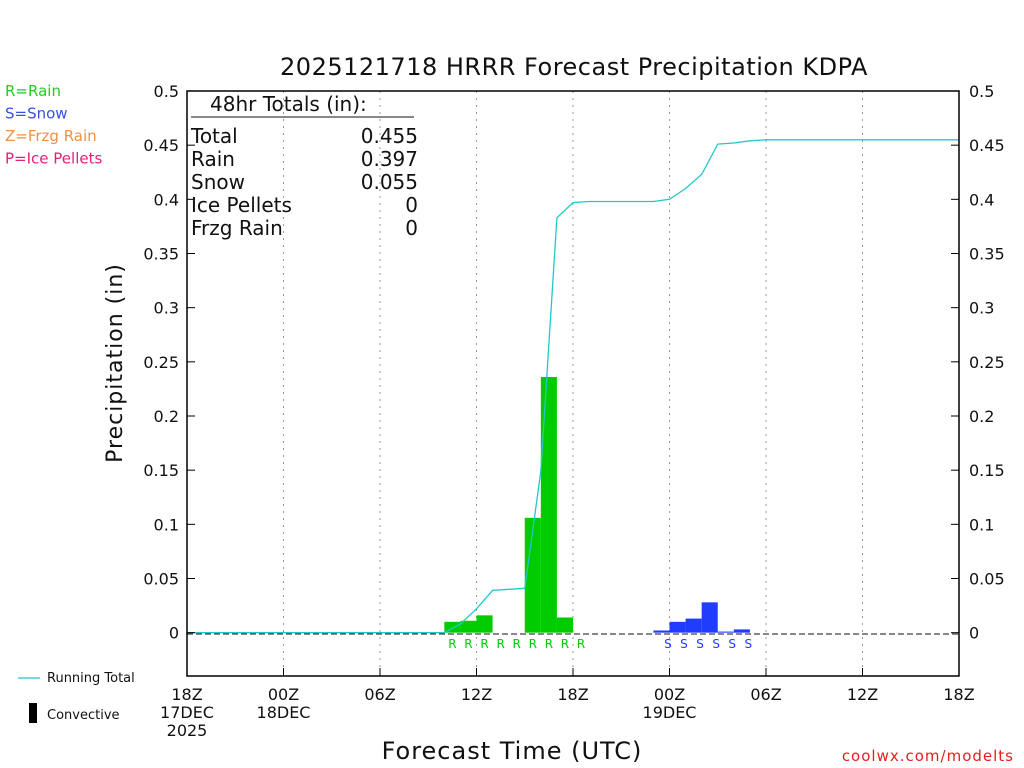  What do you see at coordinates (33, 713) in the screenshot?
I see `convective-legend-swatch` at bounding box center [33, 713].